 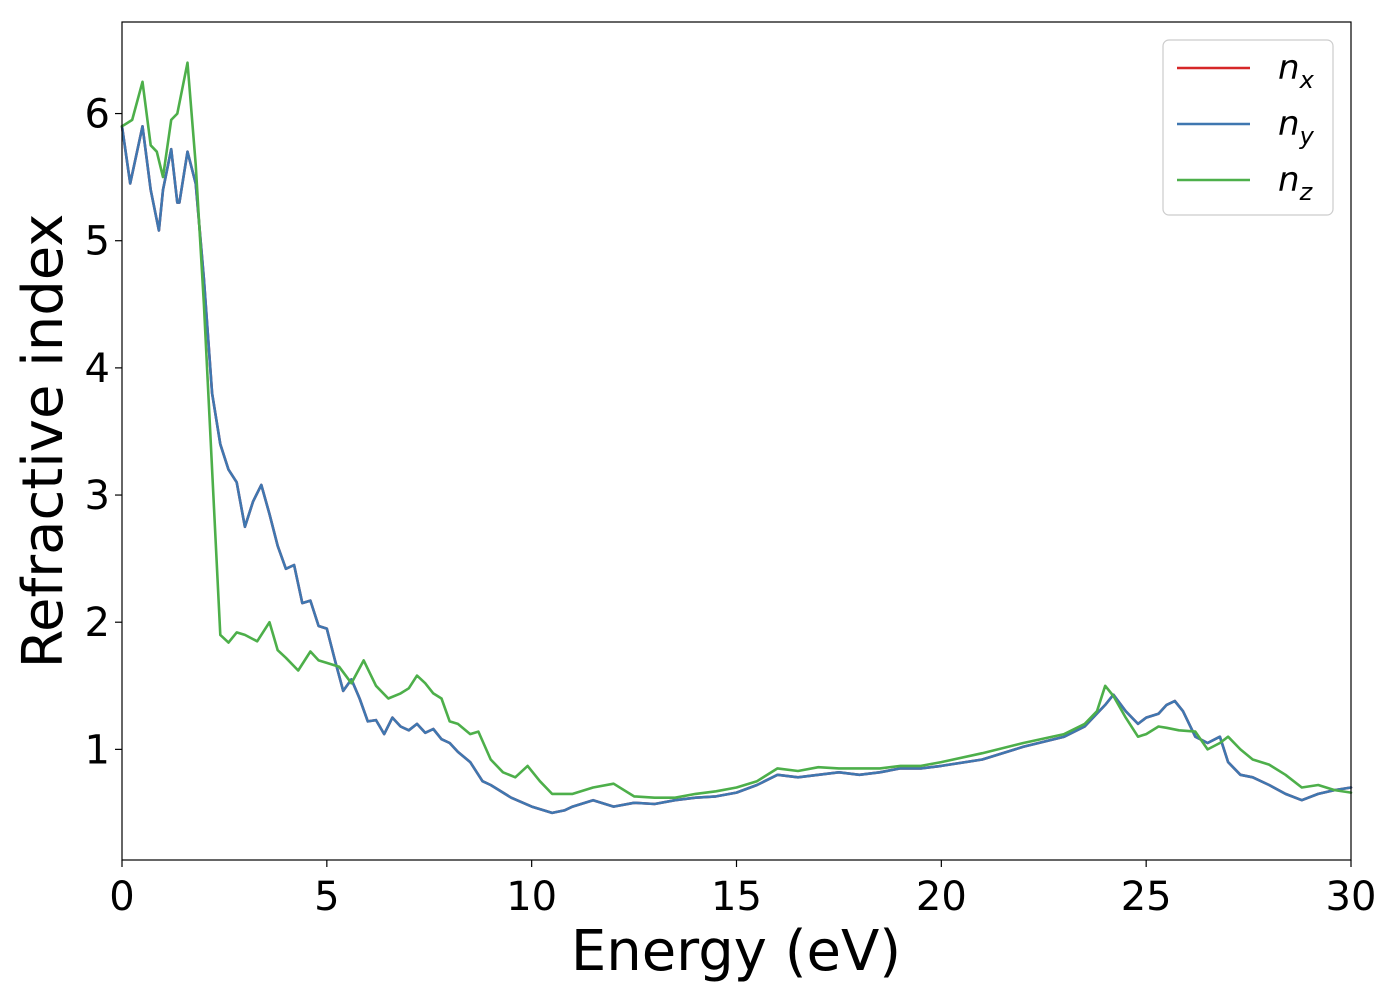 What do you see at coordinates (1307, 136) in the screenshot?
I see `legend-label-subscript: y` at bounding box center [1307, 136].